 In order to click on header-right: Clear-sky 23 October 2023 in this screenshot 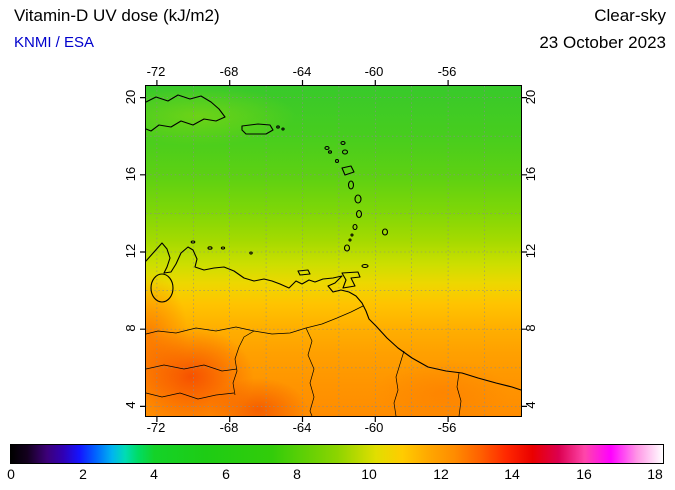, I will do `click(602, 29)`.